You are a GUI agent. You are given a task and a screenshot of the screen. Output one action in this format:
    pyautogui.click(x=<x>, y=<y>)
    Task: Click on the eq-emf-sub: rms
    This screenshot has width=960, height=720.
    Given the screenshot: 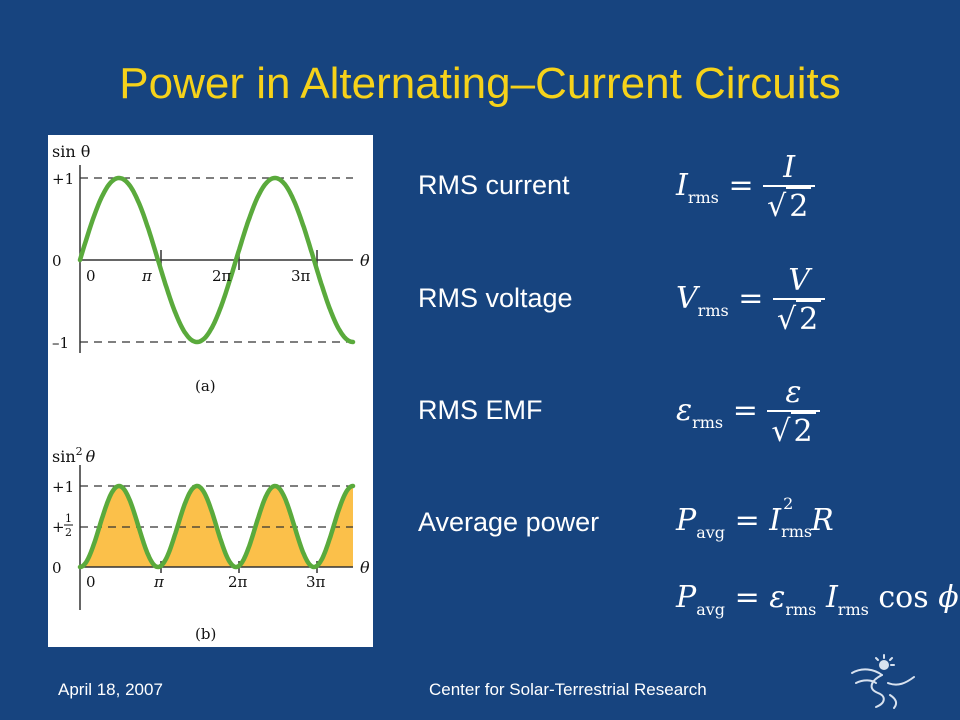 What is the action you would take?
    pyautogui.click(x=708, y=422)
    